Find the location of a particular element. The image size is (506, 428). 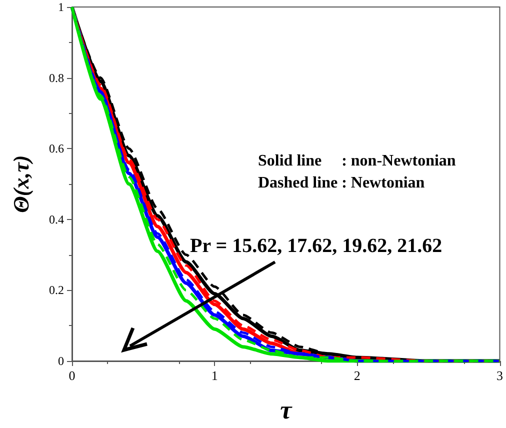

y-tick-label: 0.8 is located at coordinates (56, 77).